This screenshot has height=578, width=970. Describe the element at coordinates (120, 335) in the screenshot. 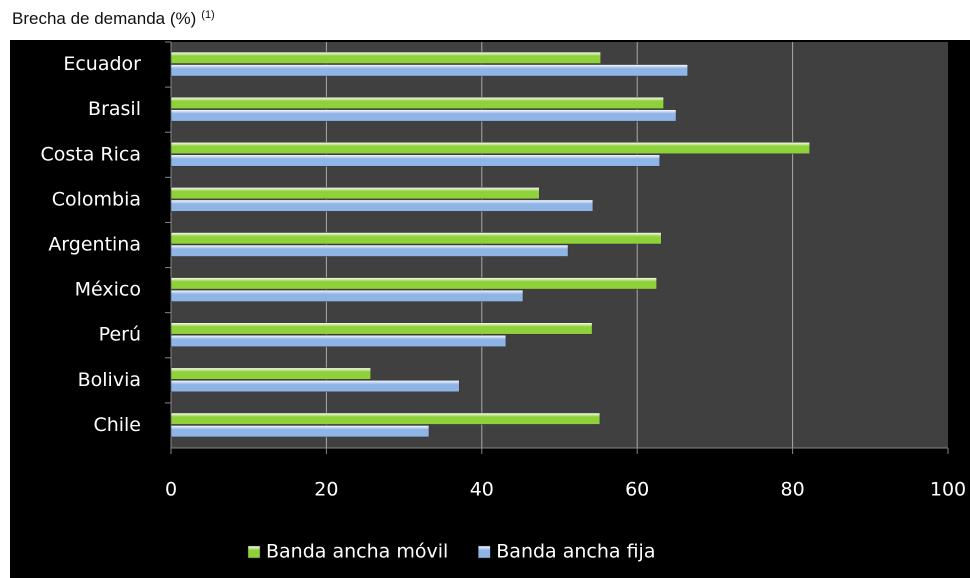

I see `y-tick-label: Perú` at that location.